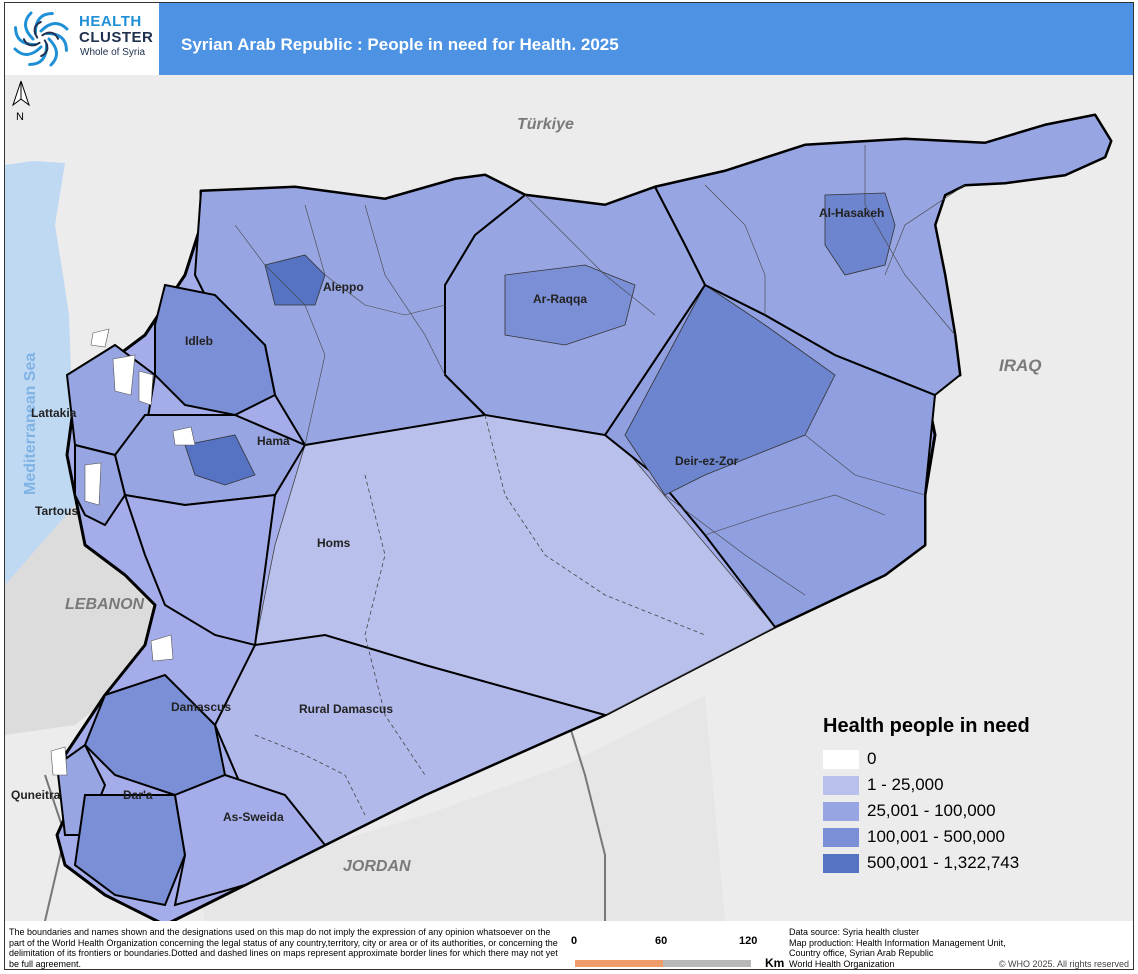 The image size is (1138, 974). What do you see at coordinates (113, 52) in the screenshot?
I see `logo-subtitle: Whole of Syria` at bounding box center [113, 52].